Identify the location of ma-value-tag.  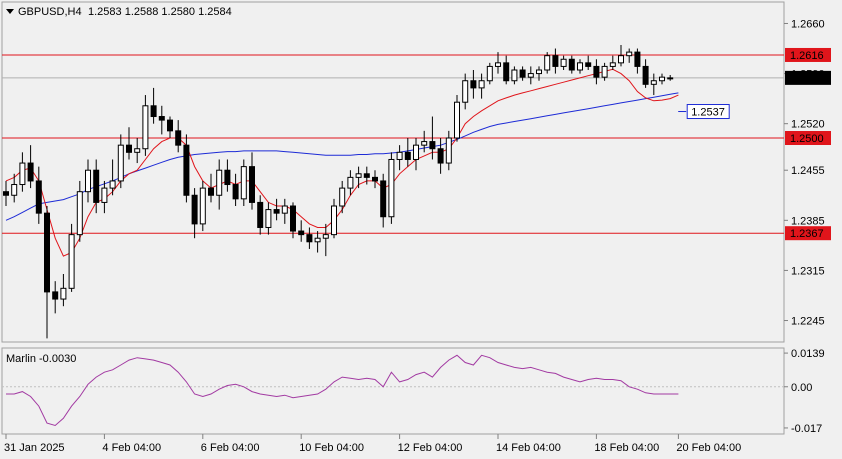
(708, 112).